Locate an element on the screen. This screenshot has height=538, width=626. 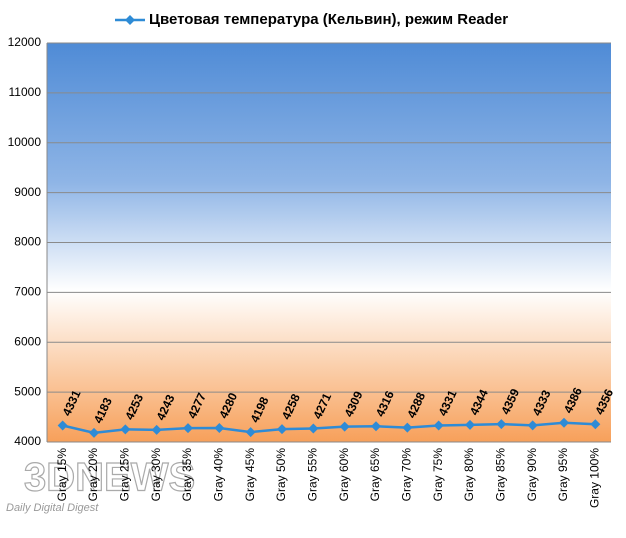
series-line is located at coordinates (329, 428).